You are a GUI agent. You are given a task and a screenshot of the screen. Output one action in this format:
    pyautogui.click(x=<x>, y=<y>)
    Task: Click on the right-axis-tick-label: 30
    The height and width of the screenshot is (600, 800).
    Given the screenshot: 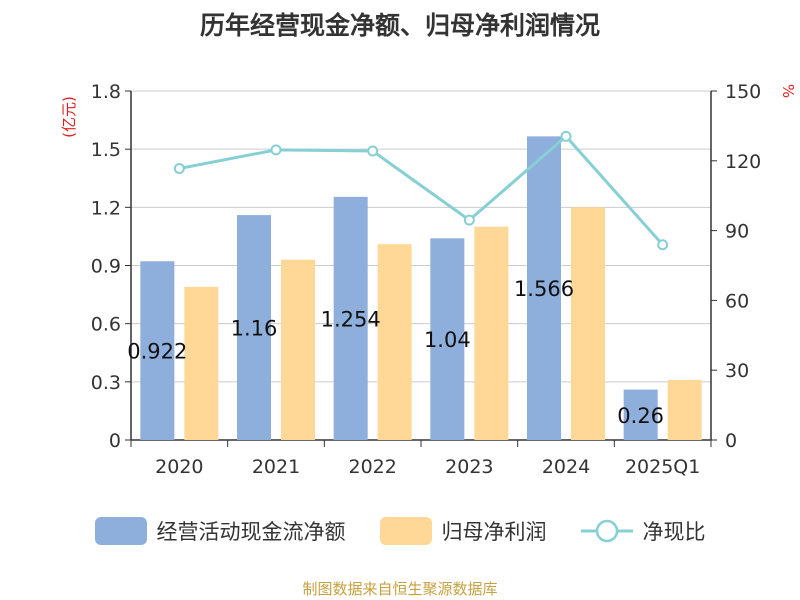 What is the action you would take?
    pyautogui.click(x=737, y=371)
    